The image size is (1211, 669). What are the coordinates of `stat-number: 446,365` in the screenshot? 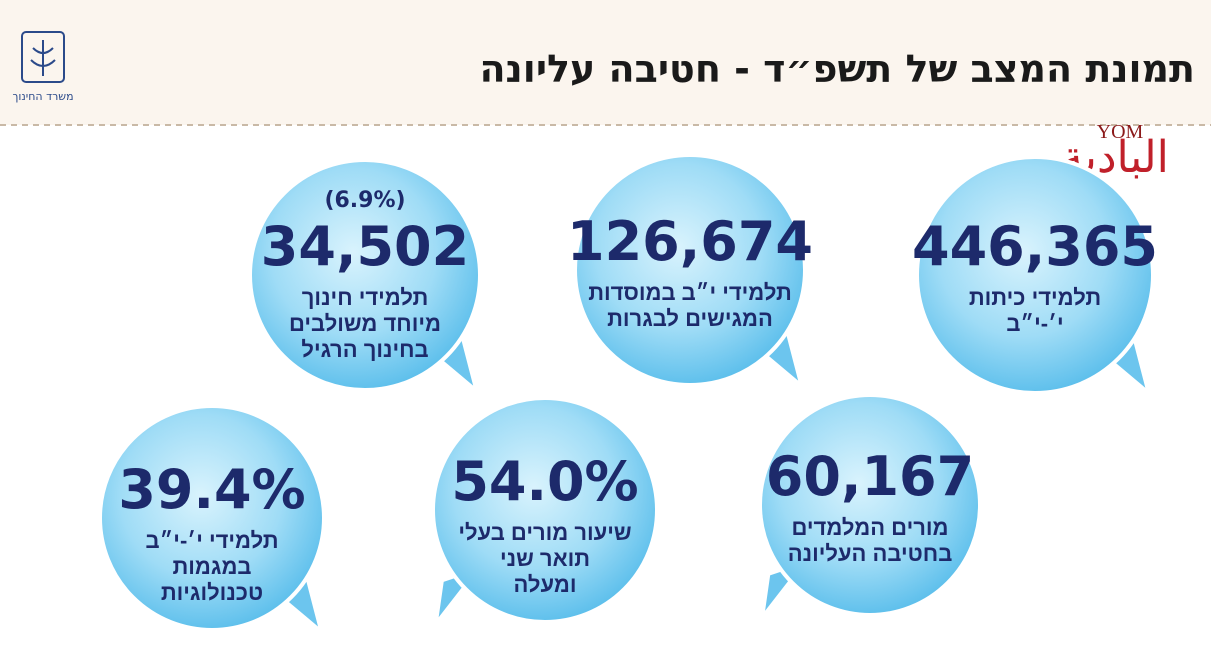 It's located at (1035, 246).